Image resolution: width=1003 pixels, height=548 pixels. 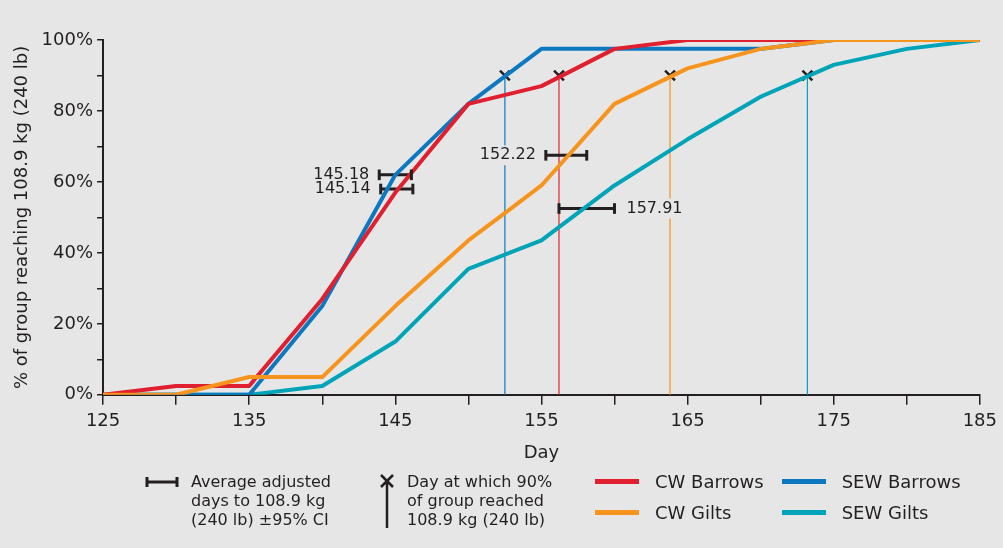 I want to click on legend-label: SEW Barrows, so click(x=901, y=481).